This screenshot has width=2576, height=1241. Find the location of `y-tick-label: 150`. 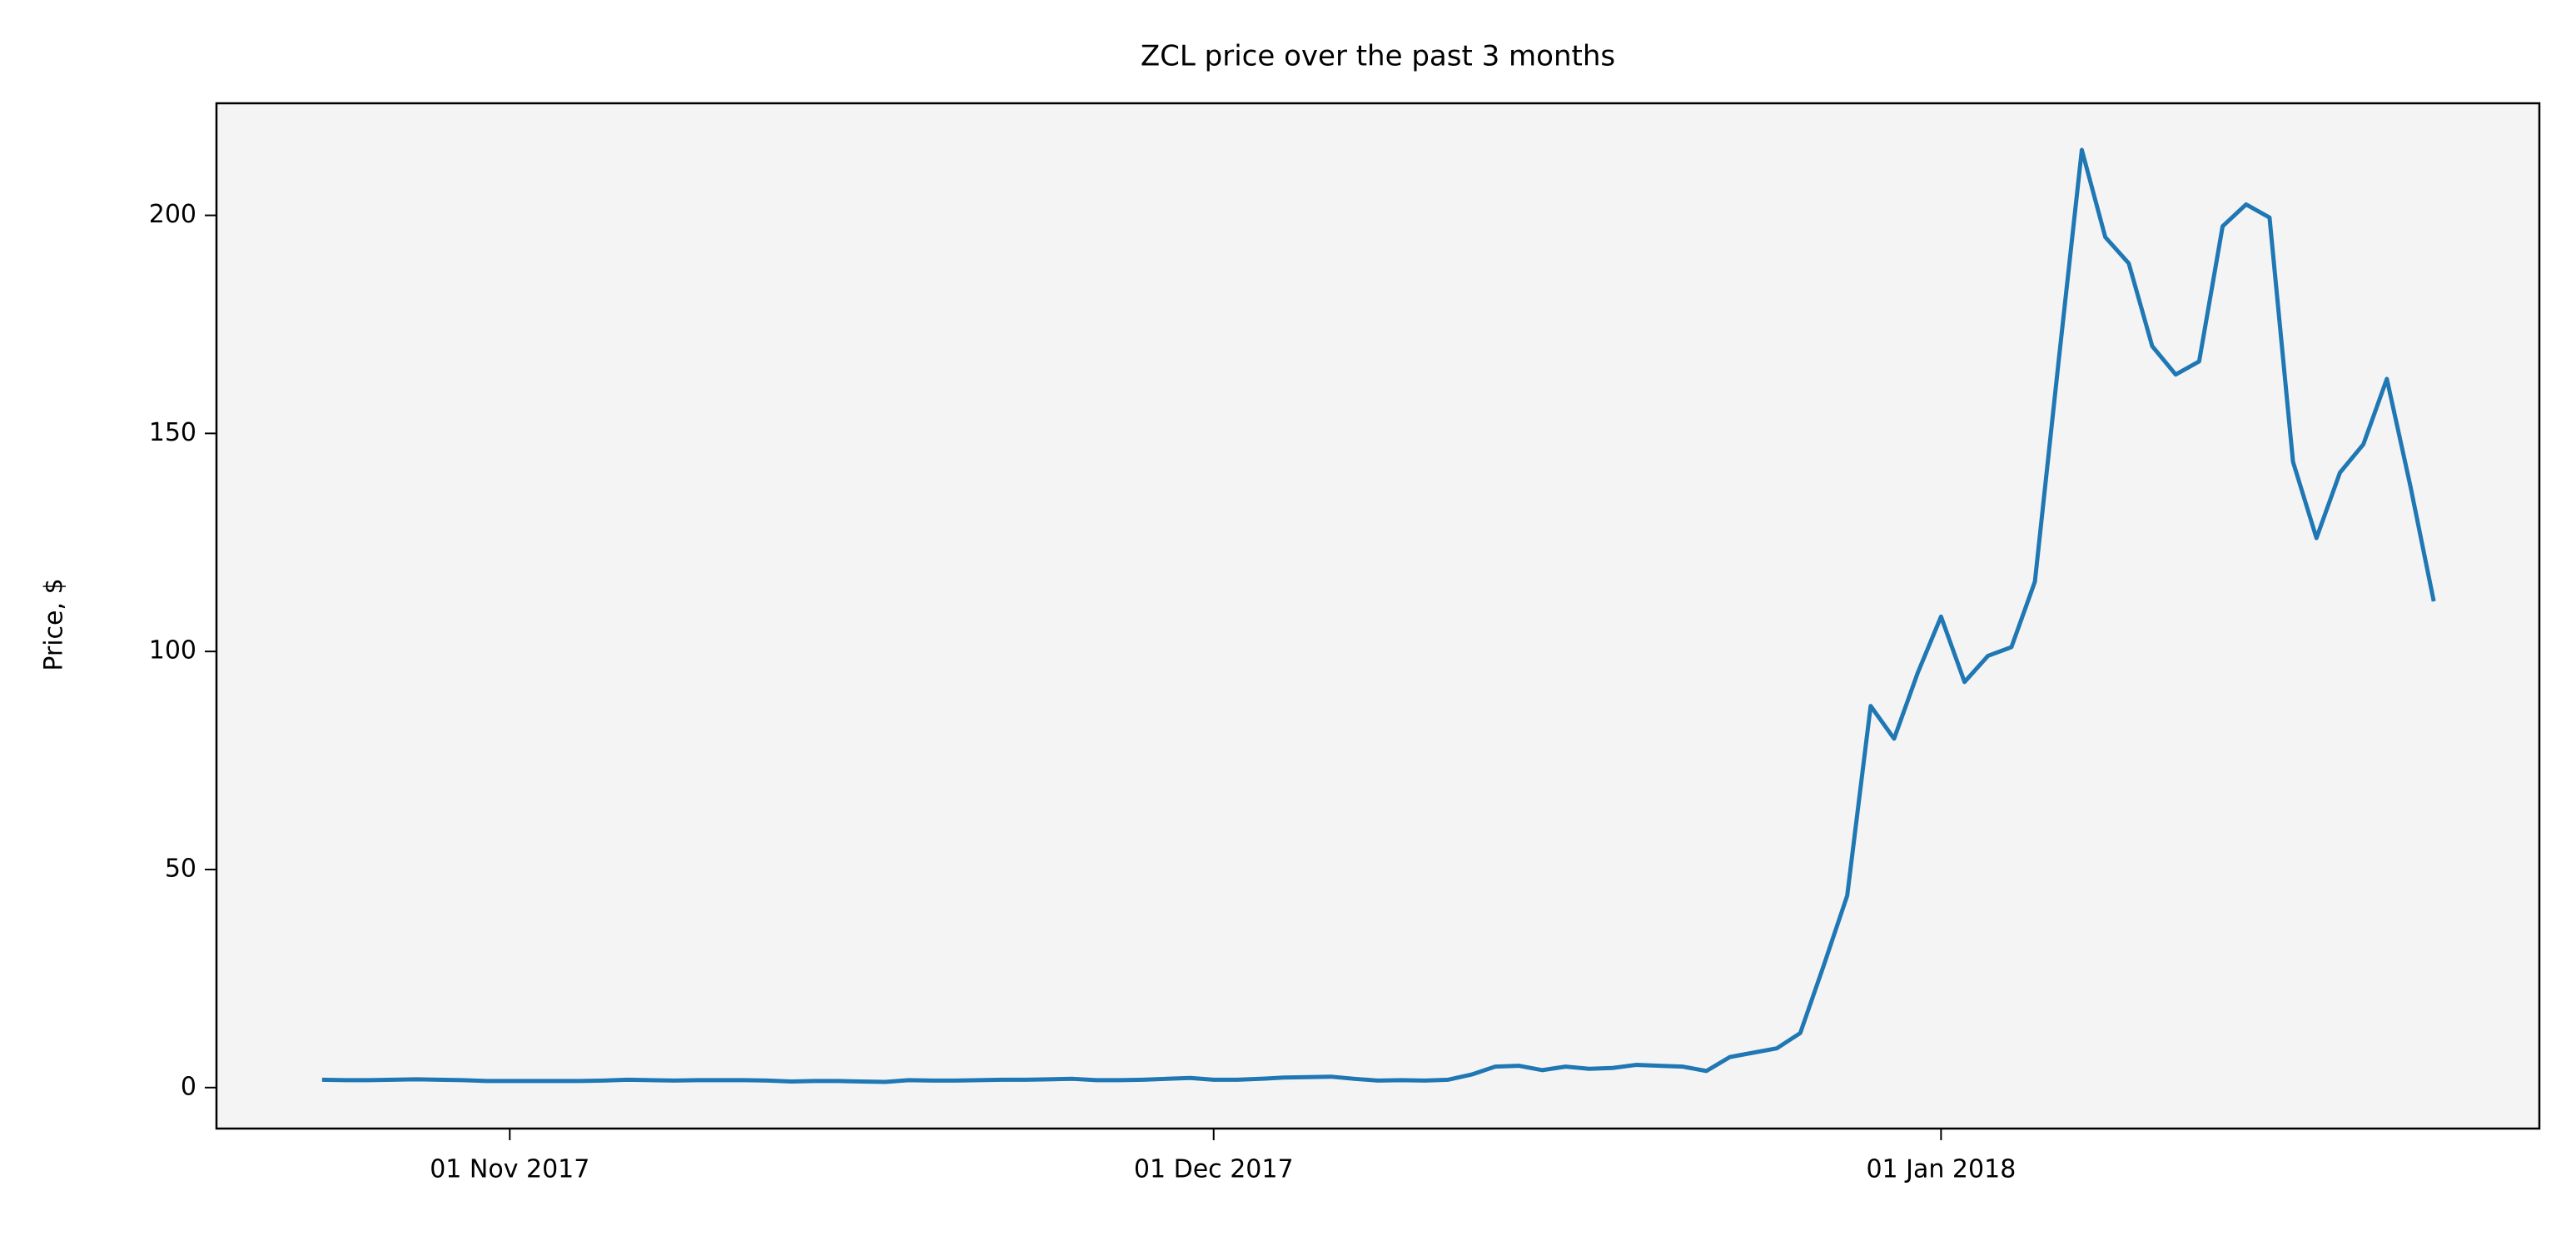

y-tick-label: 150 is located at coordinates (172, 432).